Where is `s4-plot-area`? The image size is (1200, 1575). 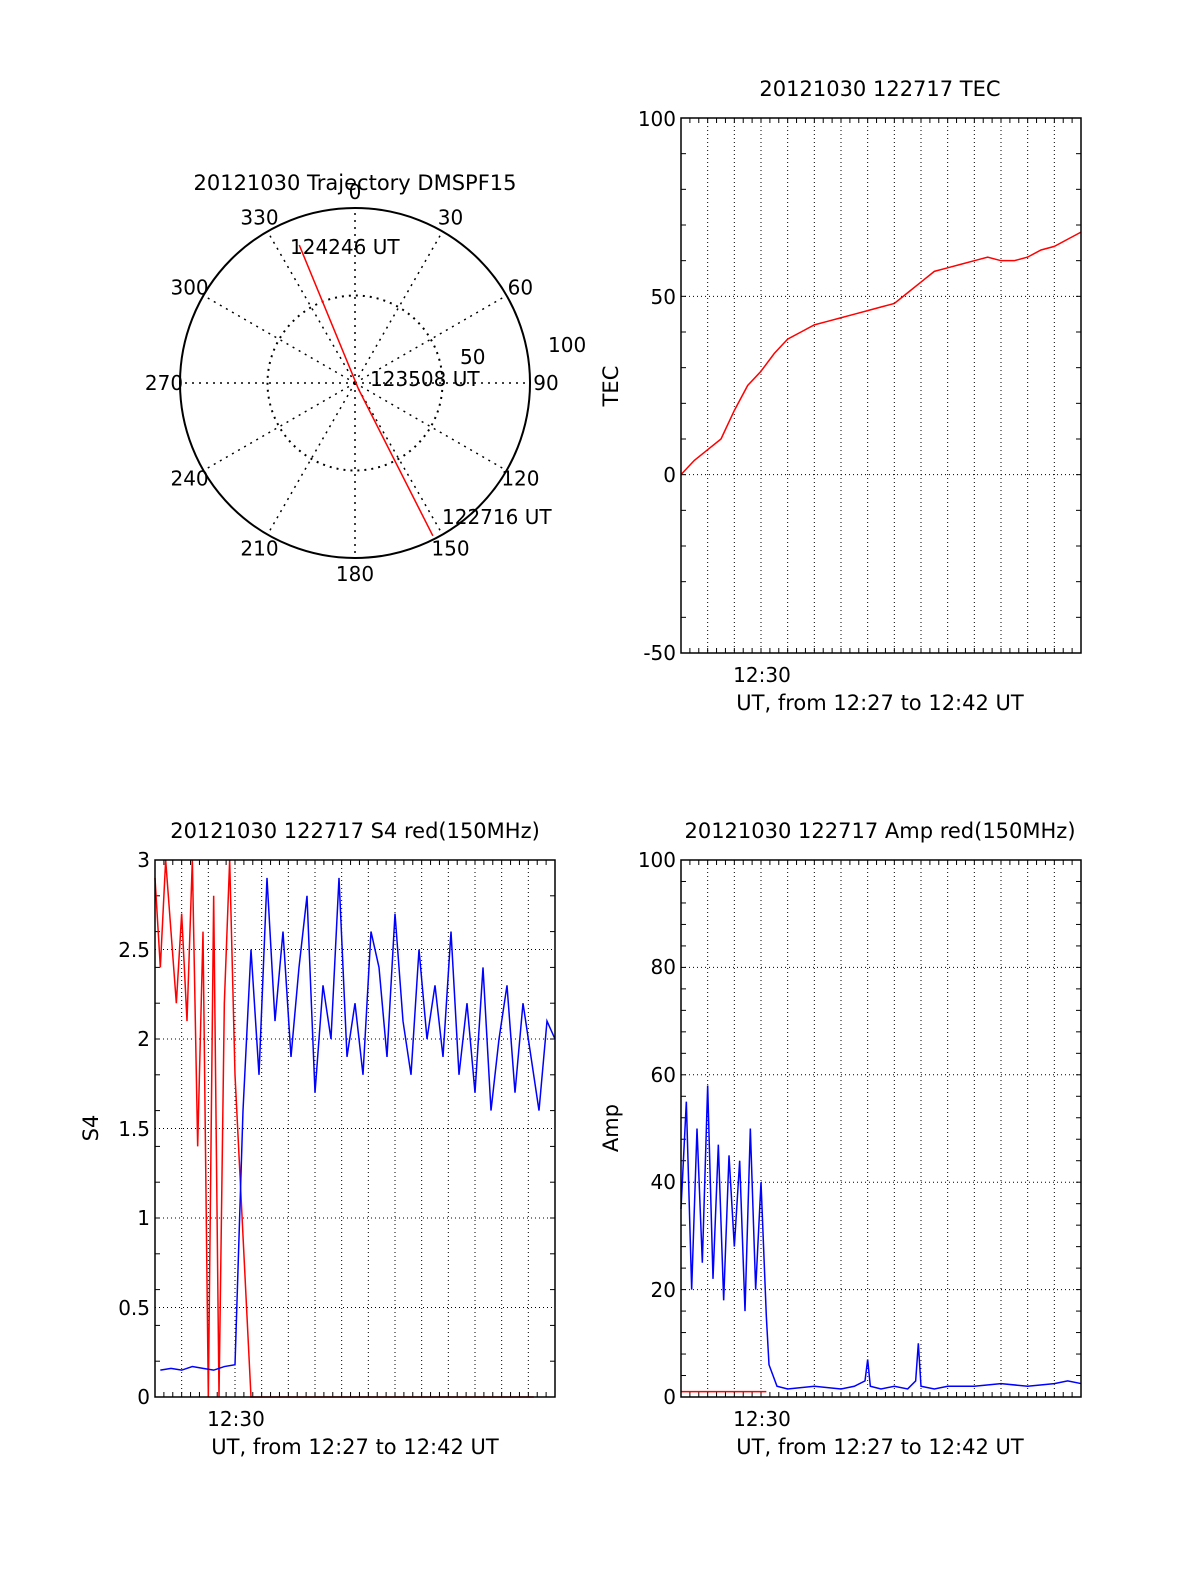 s4-plot-area is located at coordinates (355, 1128).